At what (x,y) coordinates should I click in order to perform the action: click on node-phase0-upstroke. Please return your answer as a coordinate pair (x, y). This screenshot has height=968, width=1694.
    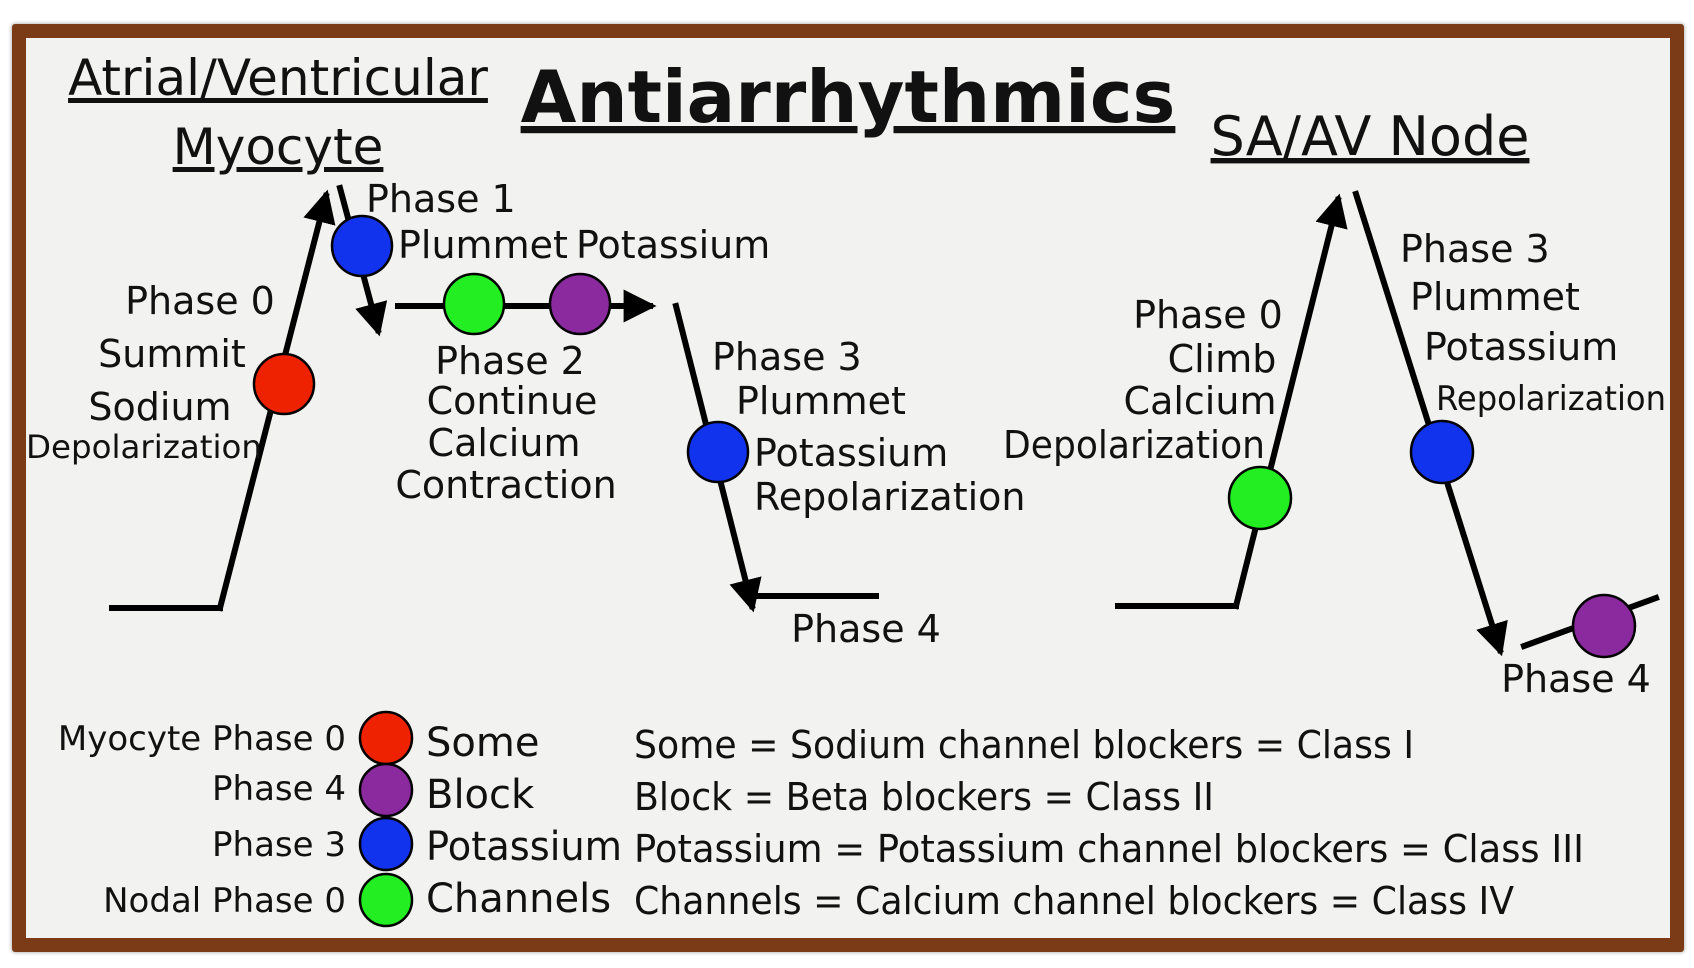
    Looking at the image, I should click on (1290, 401).